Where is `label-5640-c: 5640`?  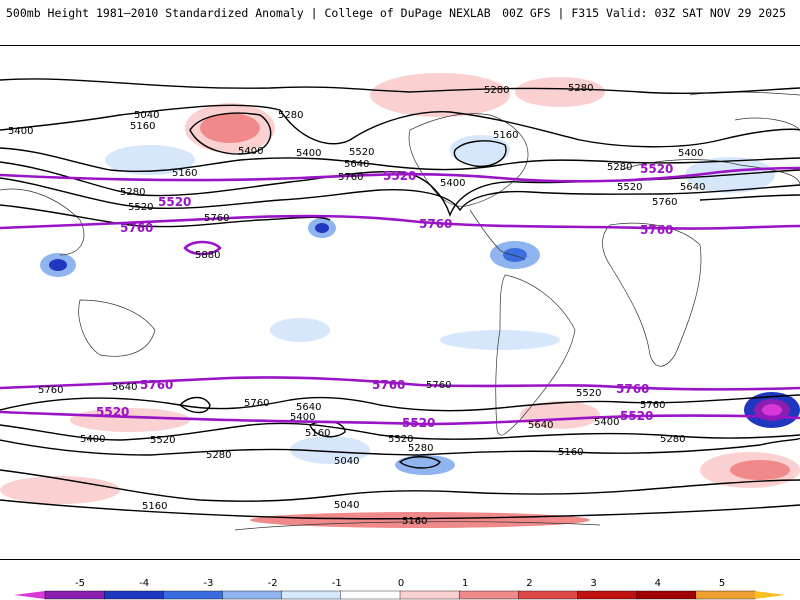
label-5640-c: 5640 is located at coordinates (124, 387).